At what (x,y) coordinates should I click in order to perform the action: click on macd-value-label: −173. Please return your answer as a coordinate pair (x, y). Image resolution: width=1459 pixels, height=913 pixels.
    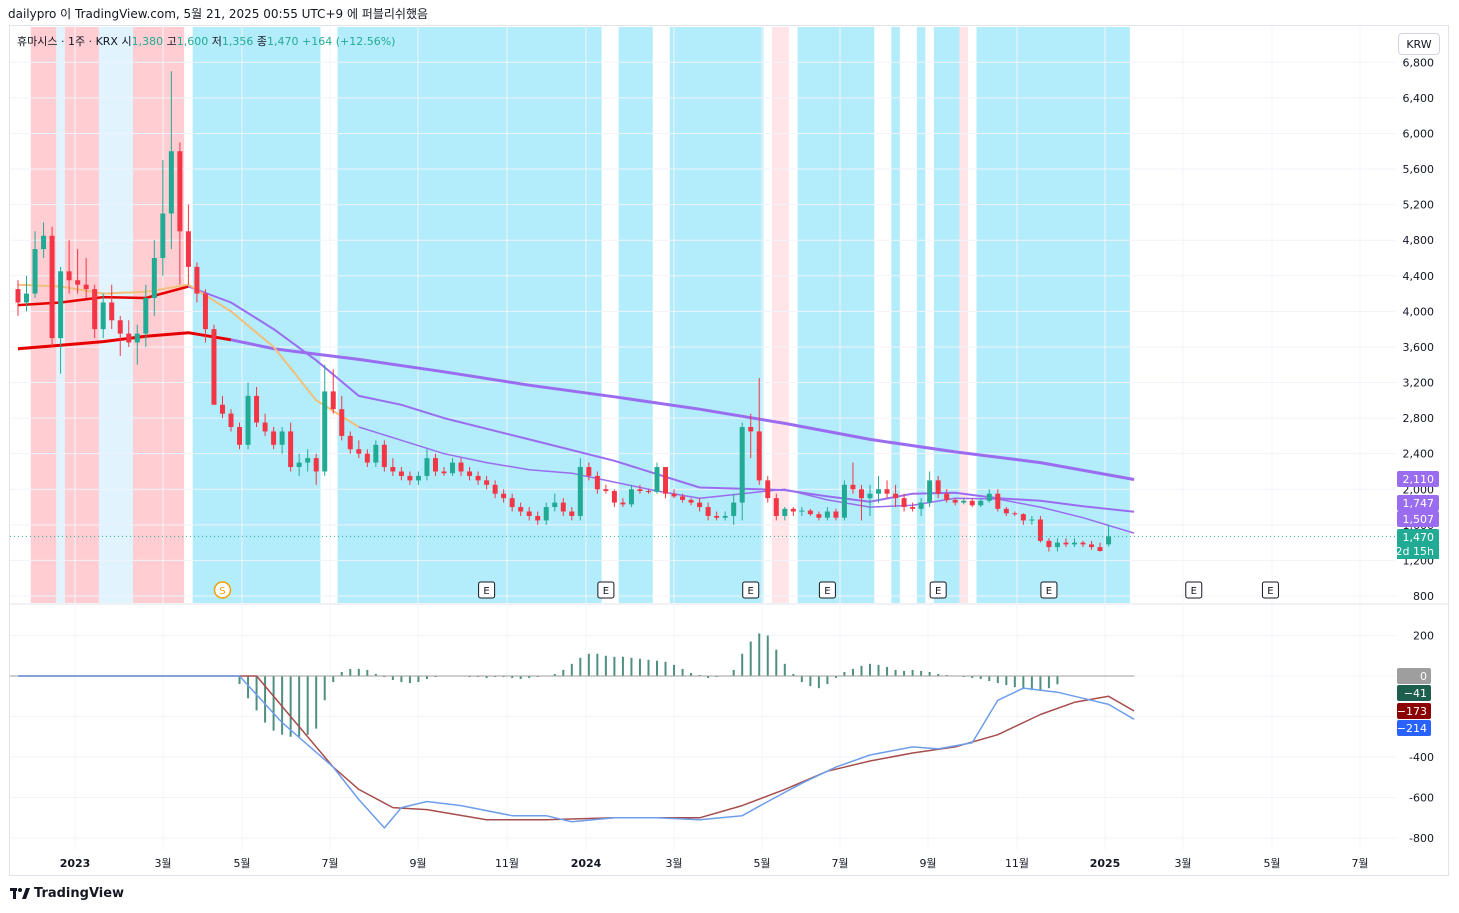
    Looking at the image, I should click on (1412, 711).